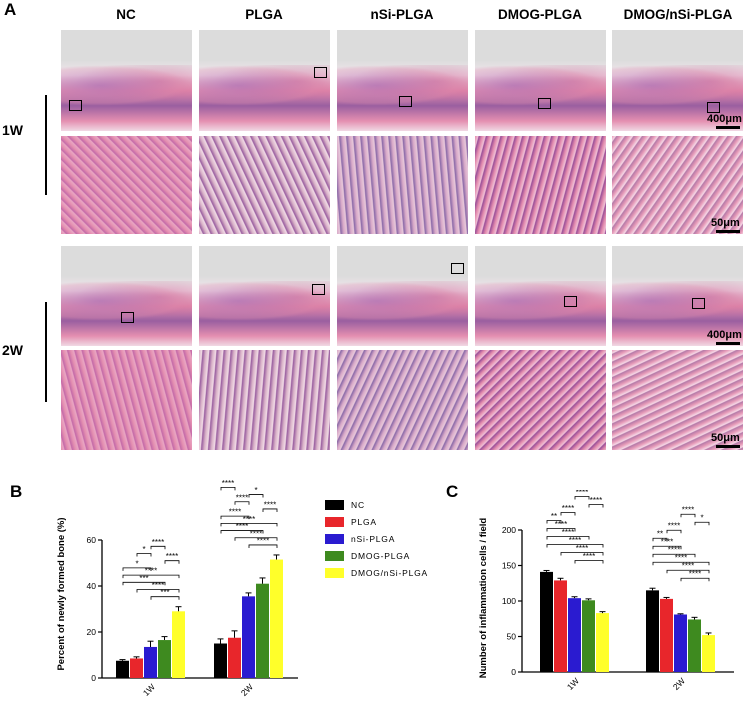 The width and height of the screenshot is (745, 704). What do you see at coordinates (264, 185) in the screenshot?
I see `histology-detail-1w-plga` at bounding box center [264, 185].